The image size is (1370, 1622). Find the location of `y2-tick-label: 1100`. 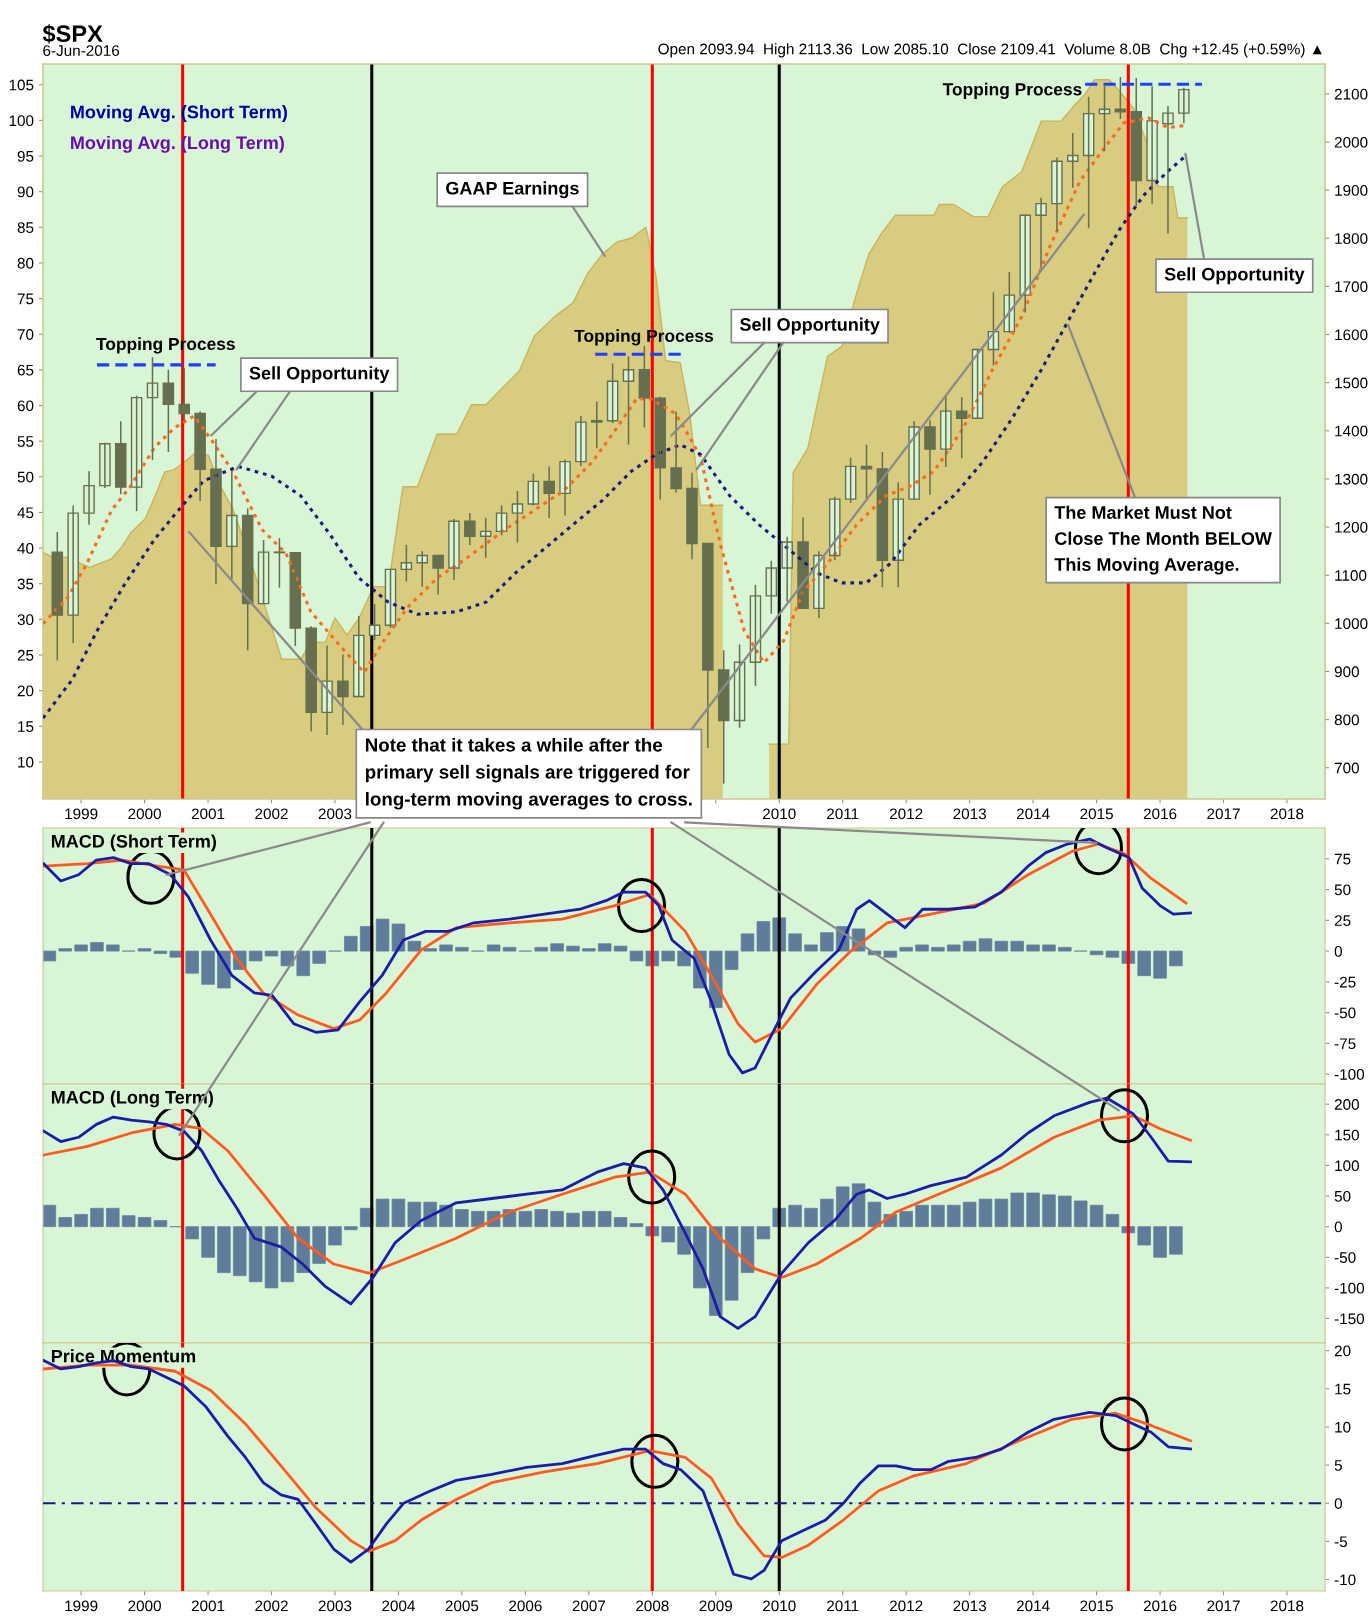

y2-tick-label: 1100 is located at coordinates (1351, 575).